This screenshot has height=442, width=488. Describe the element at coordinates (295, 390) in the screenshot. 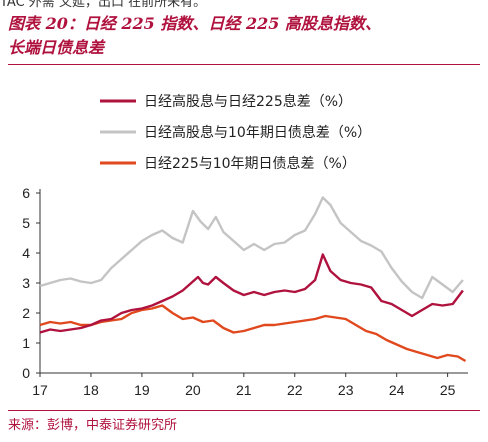

I see `x-tick-label: 22` at that location.